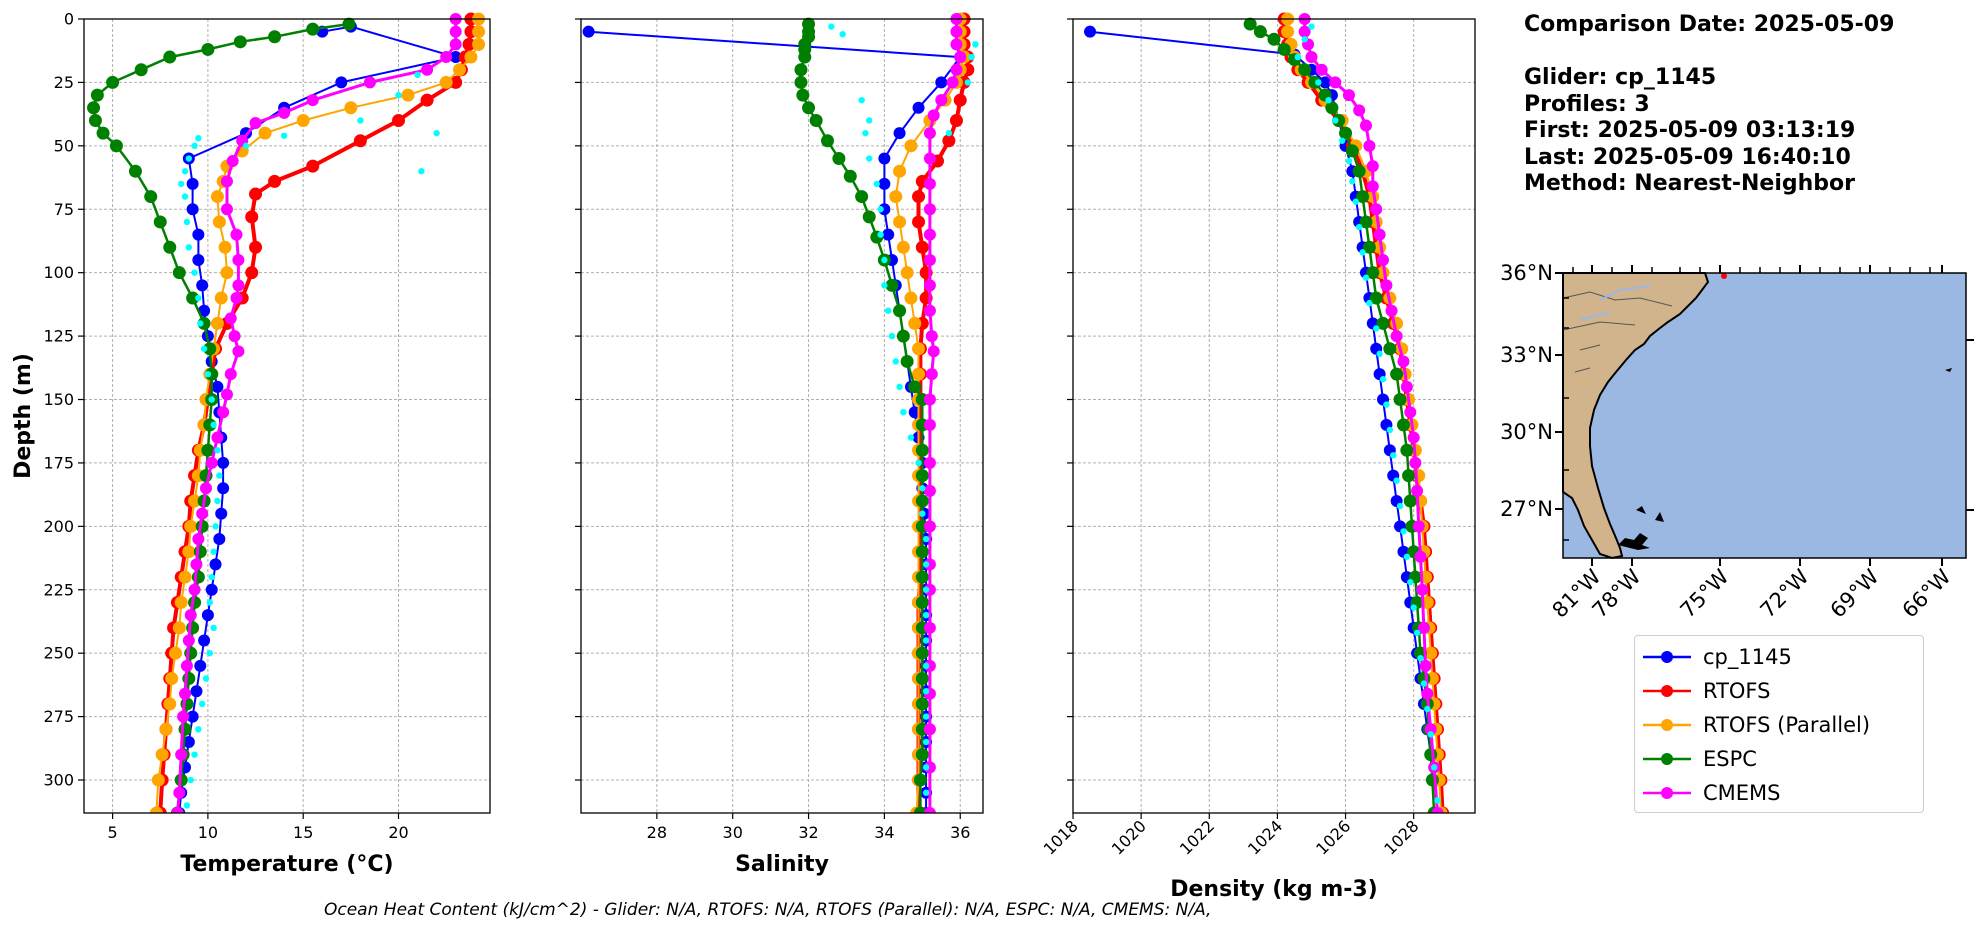  I want to click on glider-location-marker, so click(1724, 276).